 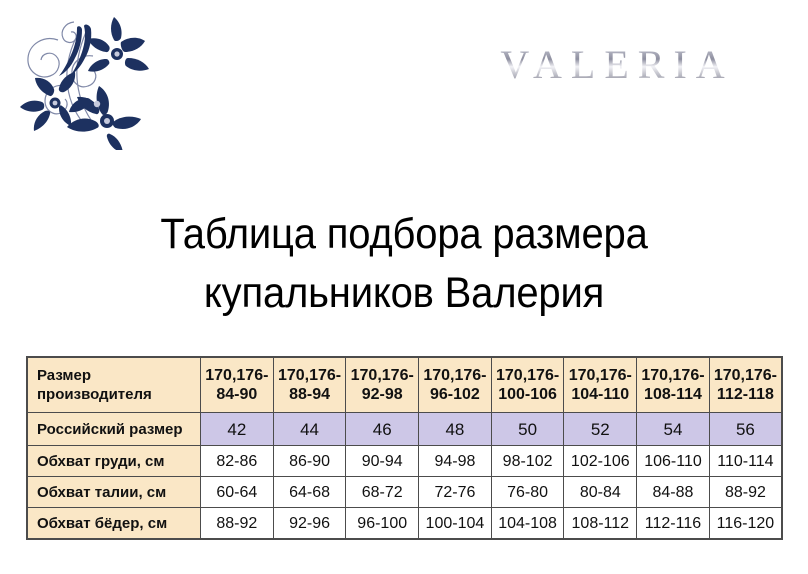 What do you see at coordinates (455, 429) in the screenshot?
I see `cell-russian-size-4: 48` at bounding box center [455, 429].